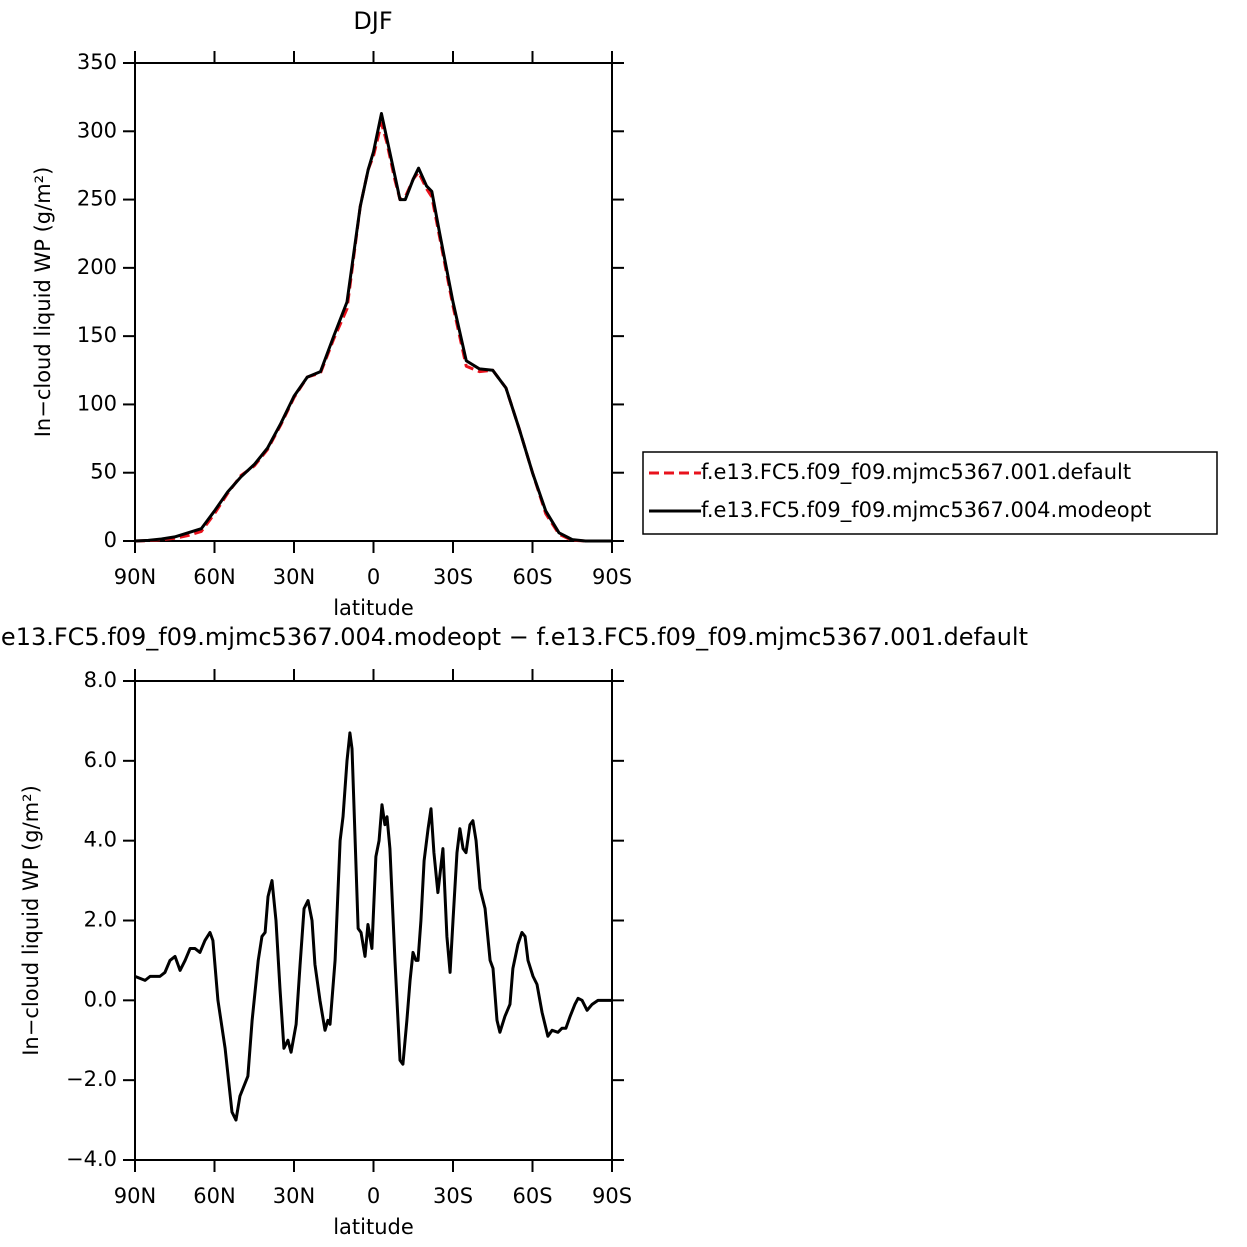  Describe the element at coordinates (97, 130) in the screenshot. I see `y-tick-label: 300` at that location.